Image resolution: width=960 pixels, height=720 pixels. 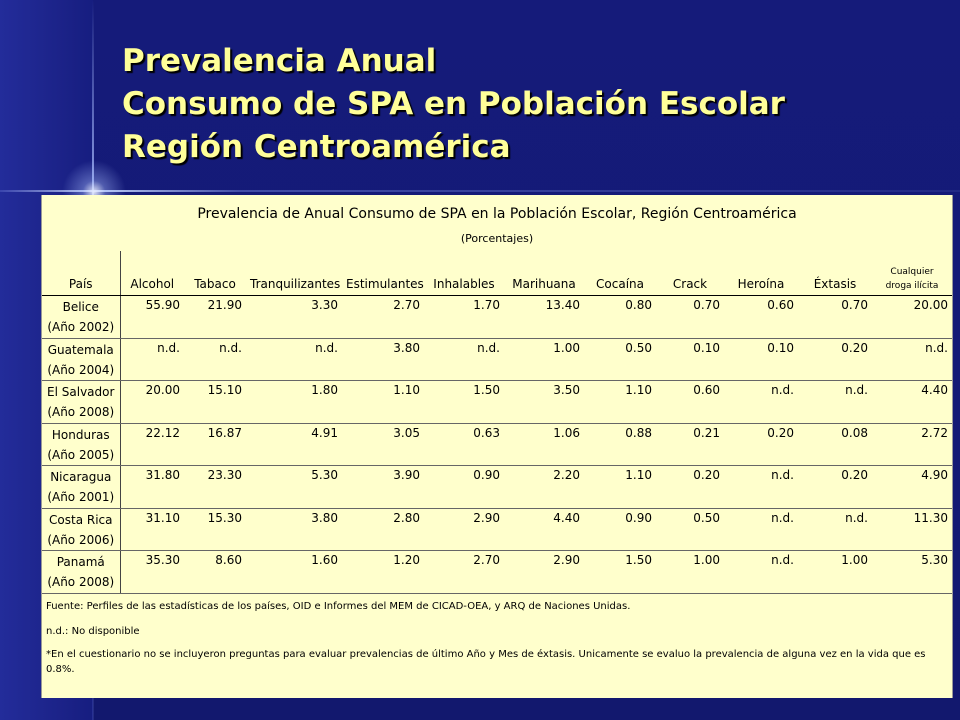 I want to click on country-cell: Costa Rica (Año 2006), so click(x=81, y=529).